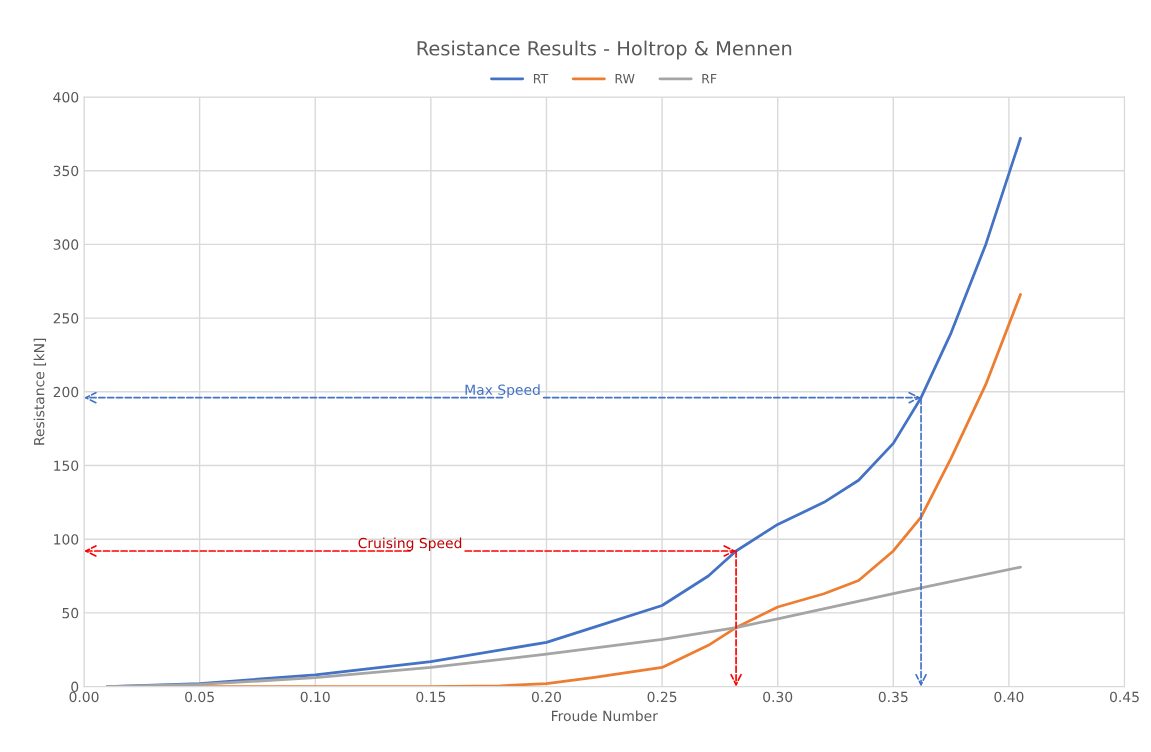  I want to click on x-axis-title: Froude Number, so click(605, 716).